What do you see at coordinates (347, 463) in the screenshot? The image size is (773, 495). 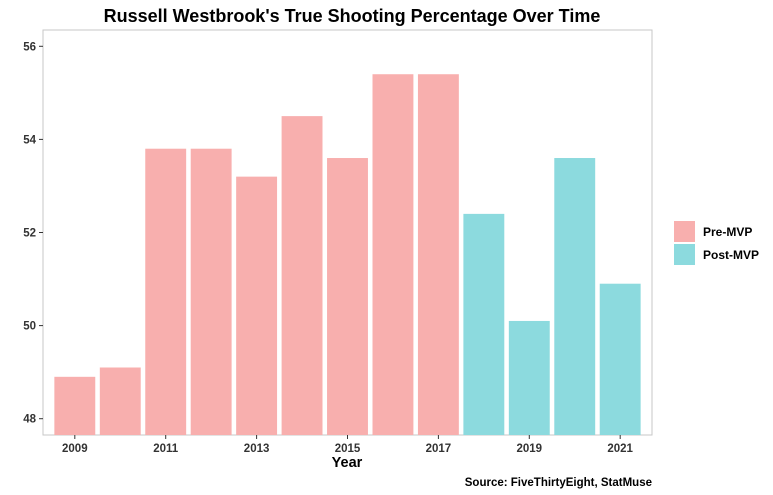 I see `x-axis-title: Year` at bounding box center [347, 463].